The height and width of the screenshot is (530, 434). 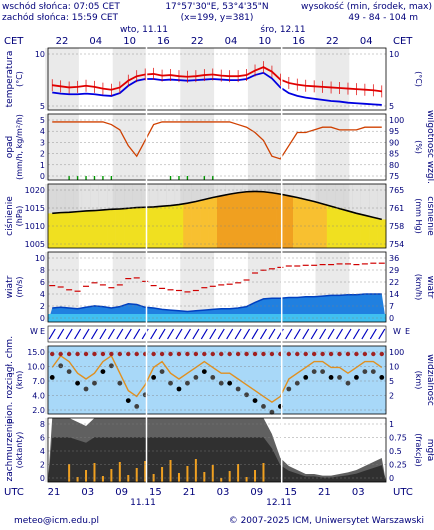 What do you see at coordinates (394, 270) in the screenshot?
I see `right-tick-label: 29` at bounding box center [394, 270].